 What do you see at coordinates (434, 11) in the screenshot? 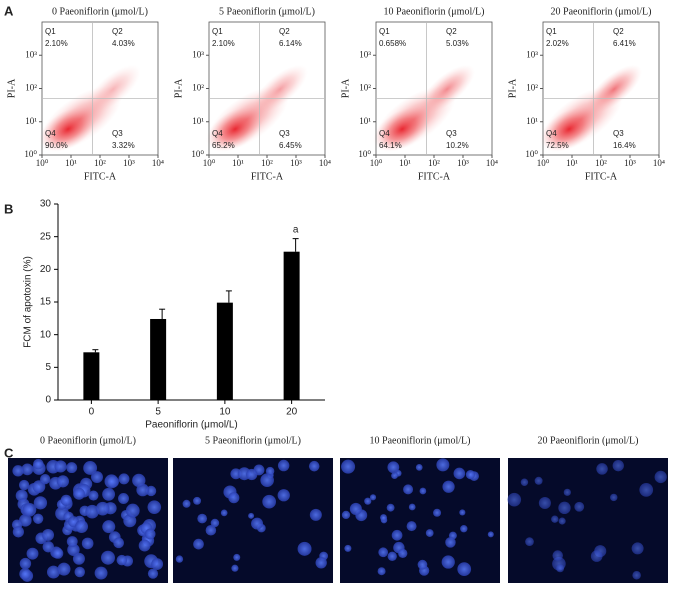
I see `plot-title: 10 Paeoniflorin (μmol/L)` at bounding box center [434, 11].